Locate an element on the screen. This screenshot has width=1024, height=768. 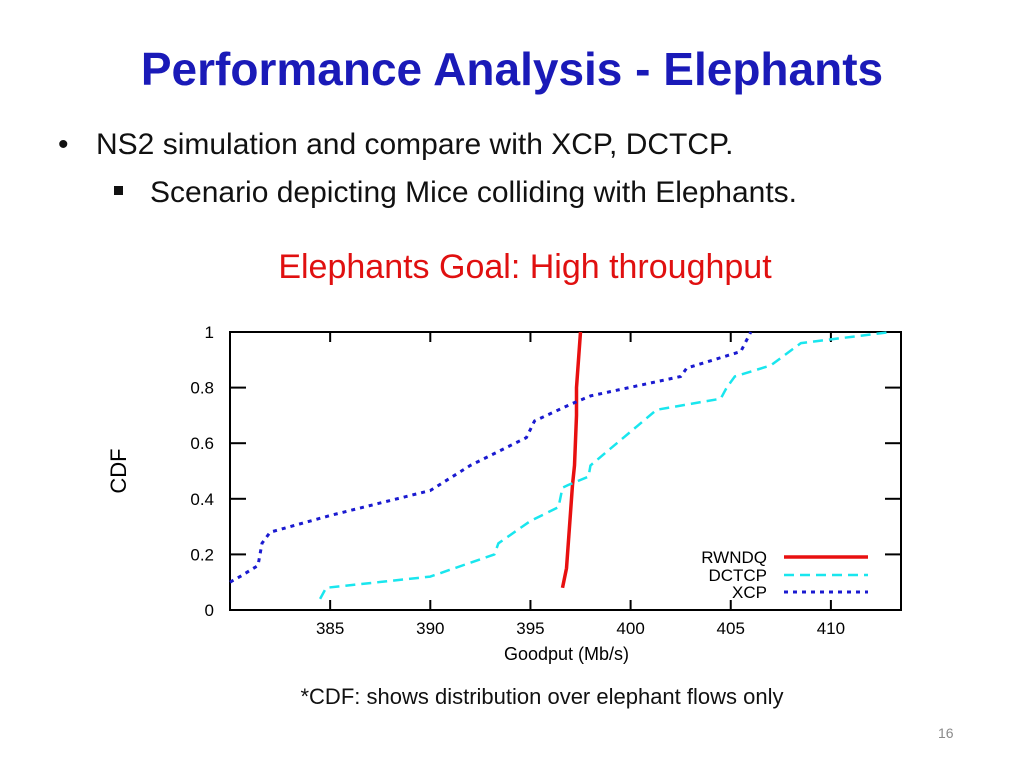
legend-label-rwndq: RWNDQ is located at coordinates (734, 557).